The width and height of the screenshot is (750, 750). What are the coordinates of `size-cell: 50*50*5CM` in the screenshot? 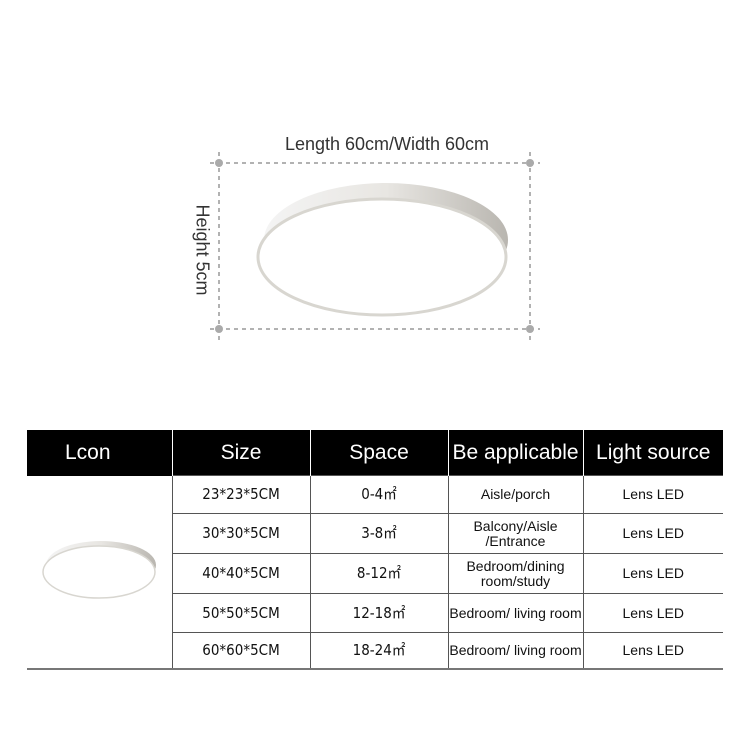 It's located at (241, 613).